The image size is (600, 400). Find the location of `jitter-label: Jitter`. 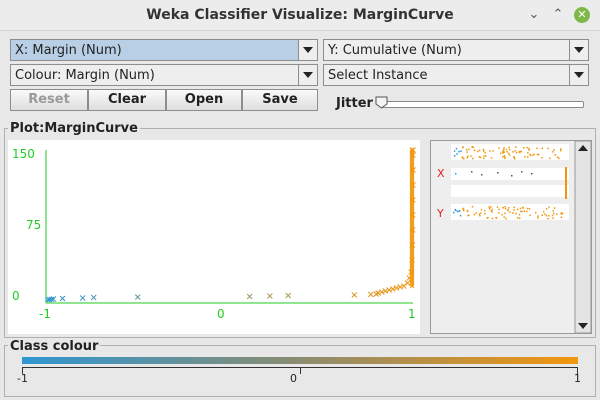

jitter-label: Jitter is located at coordinates (354, 103).